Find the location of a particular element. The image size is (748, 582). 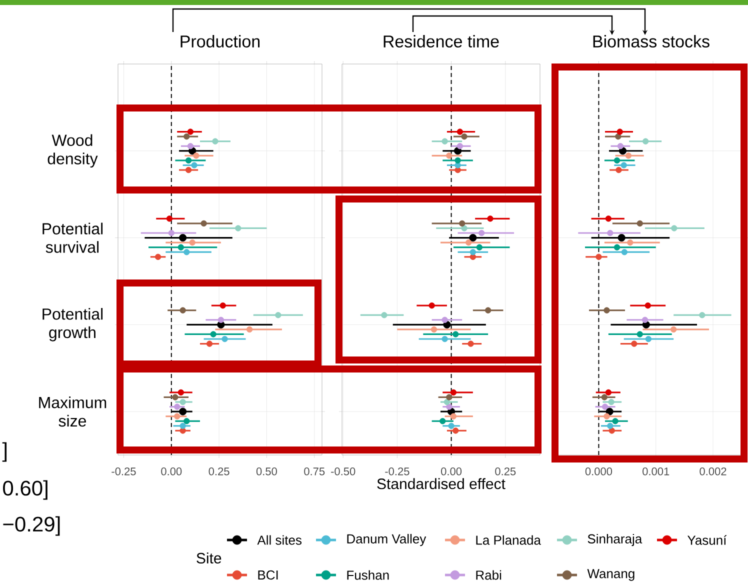

legend-label: Rabi is located at coordinates (489, 575).